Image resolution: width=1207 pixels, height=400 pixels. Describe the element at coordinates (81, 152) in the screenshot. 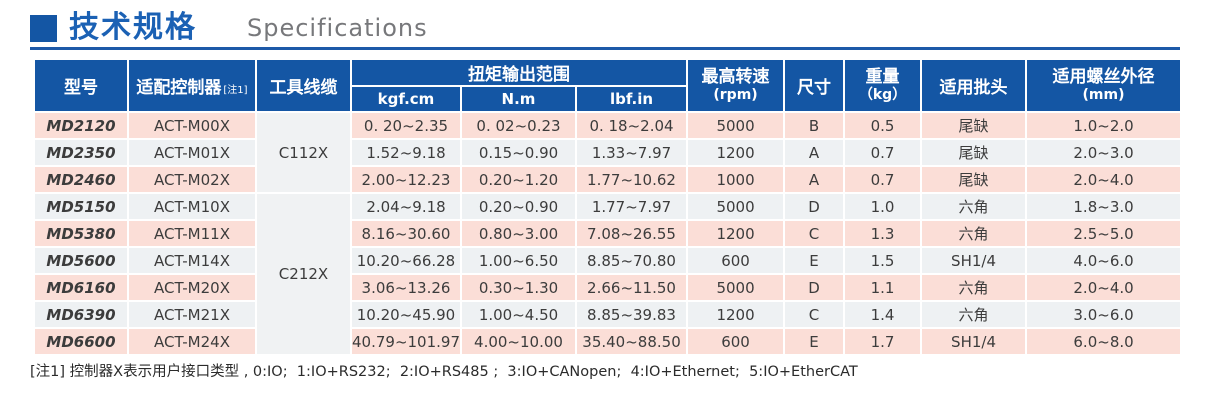

I see `model-cell: MD2350` at that location.